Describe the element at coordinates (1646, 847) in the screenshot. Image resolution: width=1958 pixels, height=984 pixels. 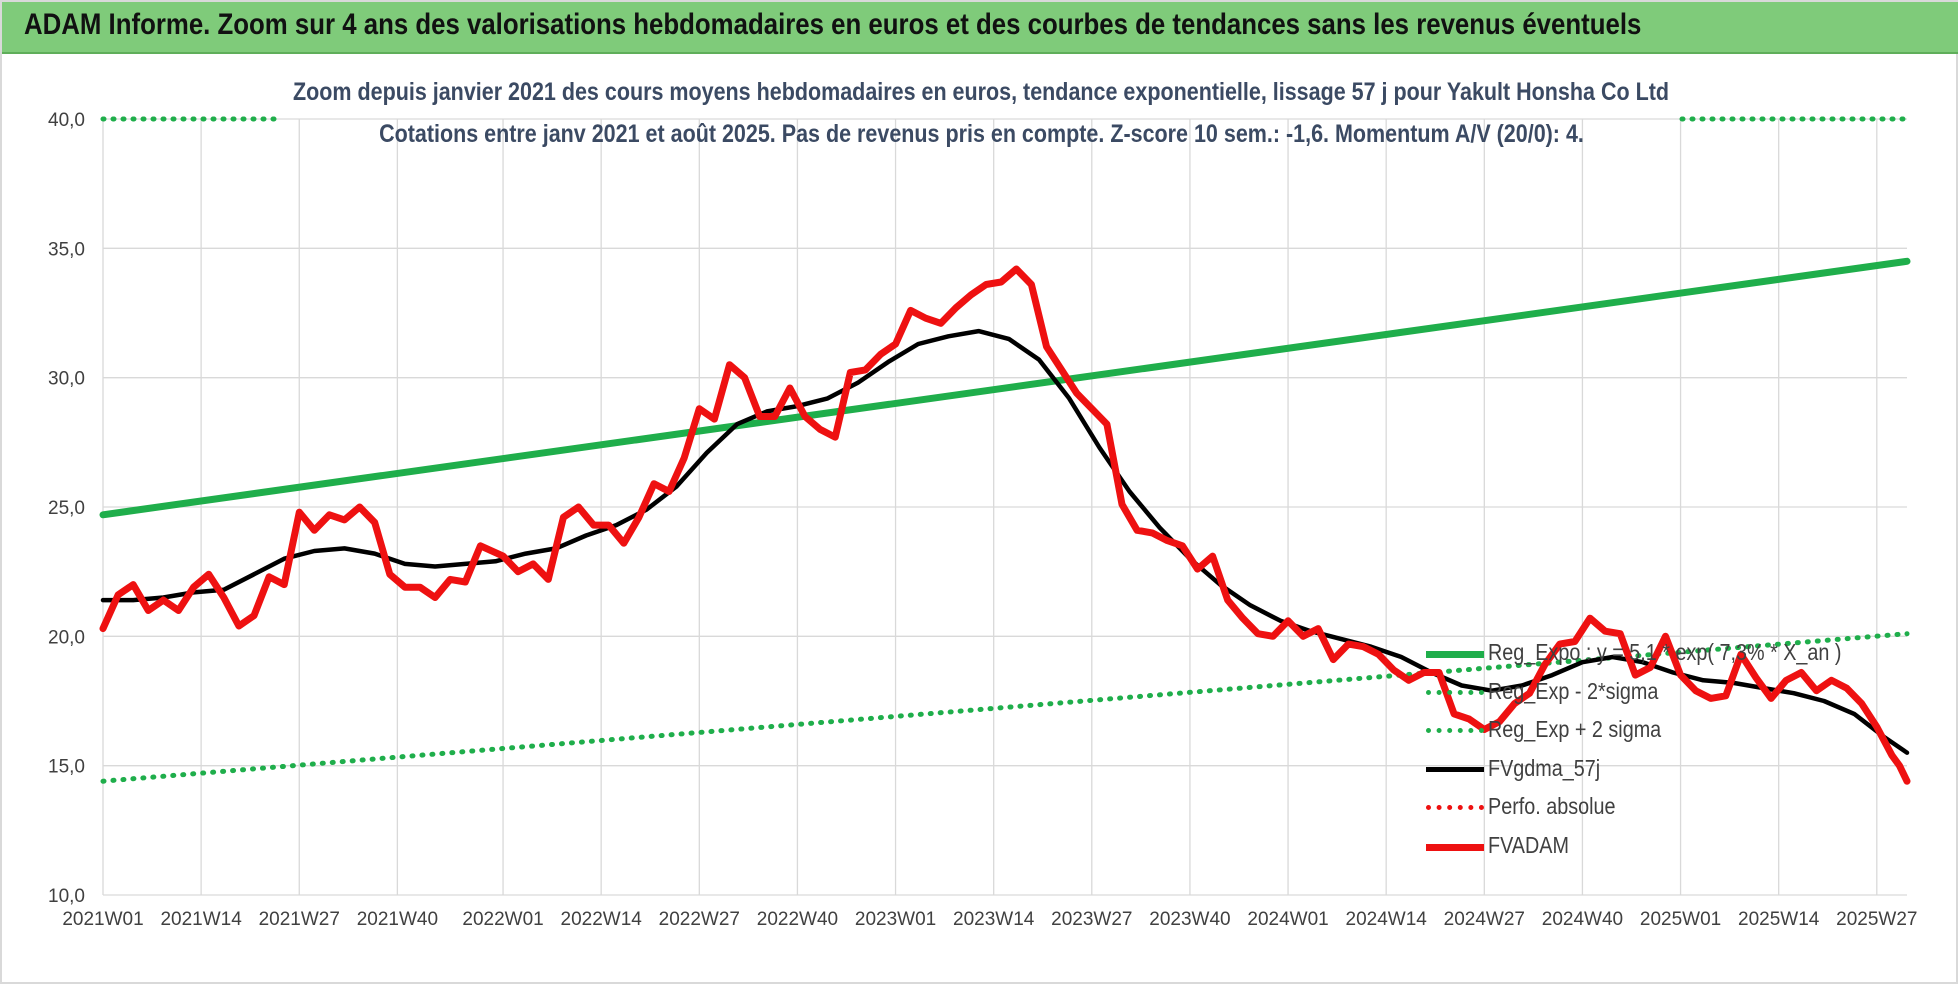
I see `legend-item: FVADAM` at that location.